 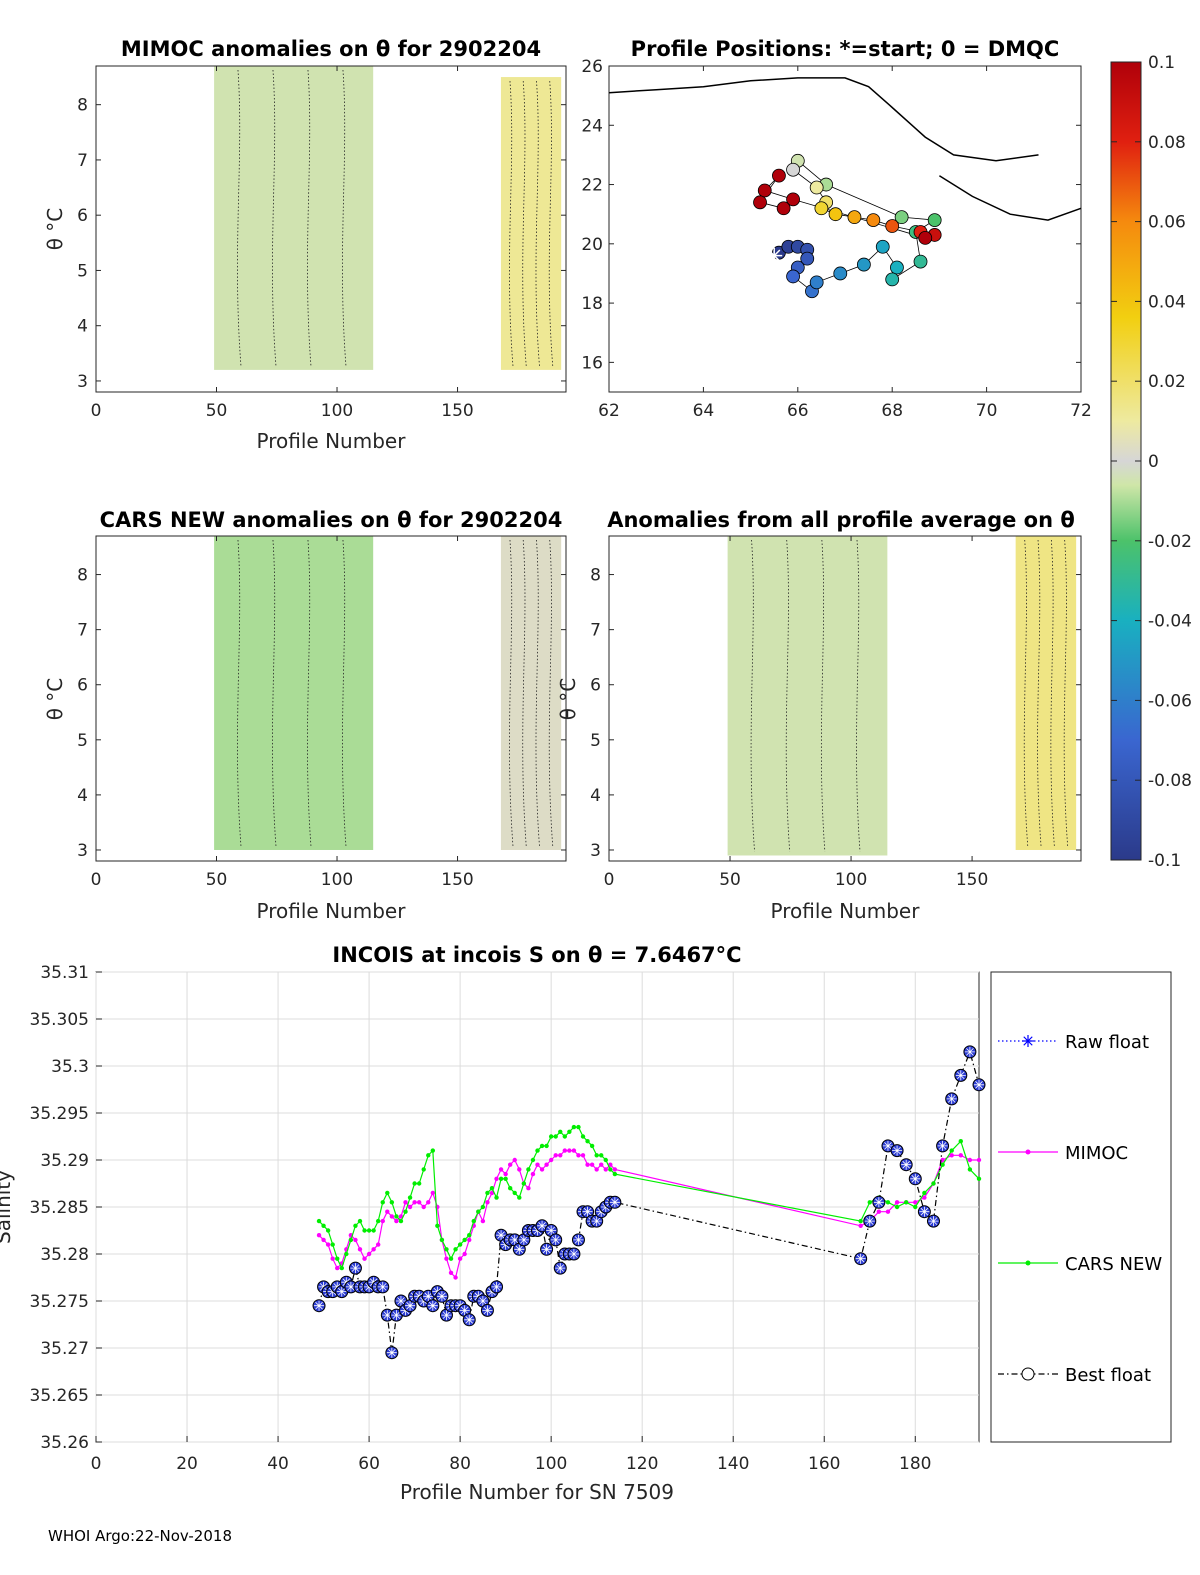 I want to click on y-tick-label: 6, so click(x=82, y=686).